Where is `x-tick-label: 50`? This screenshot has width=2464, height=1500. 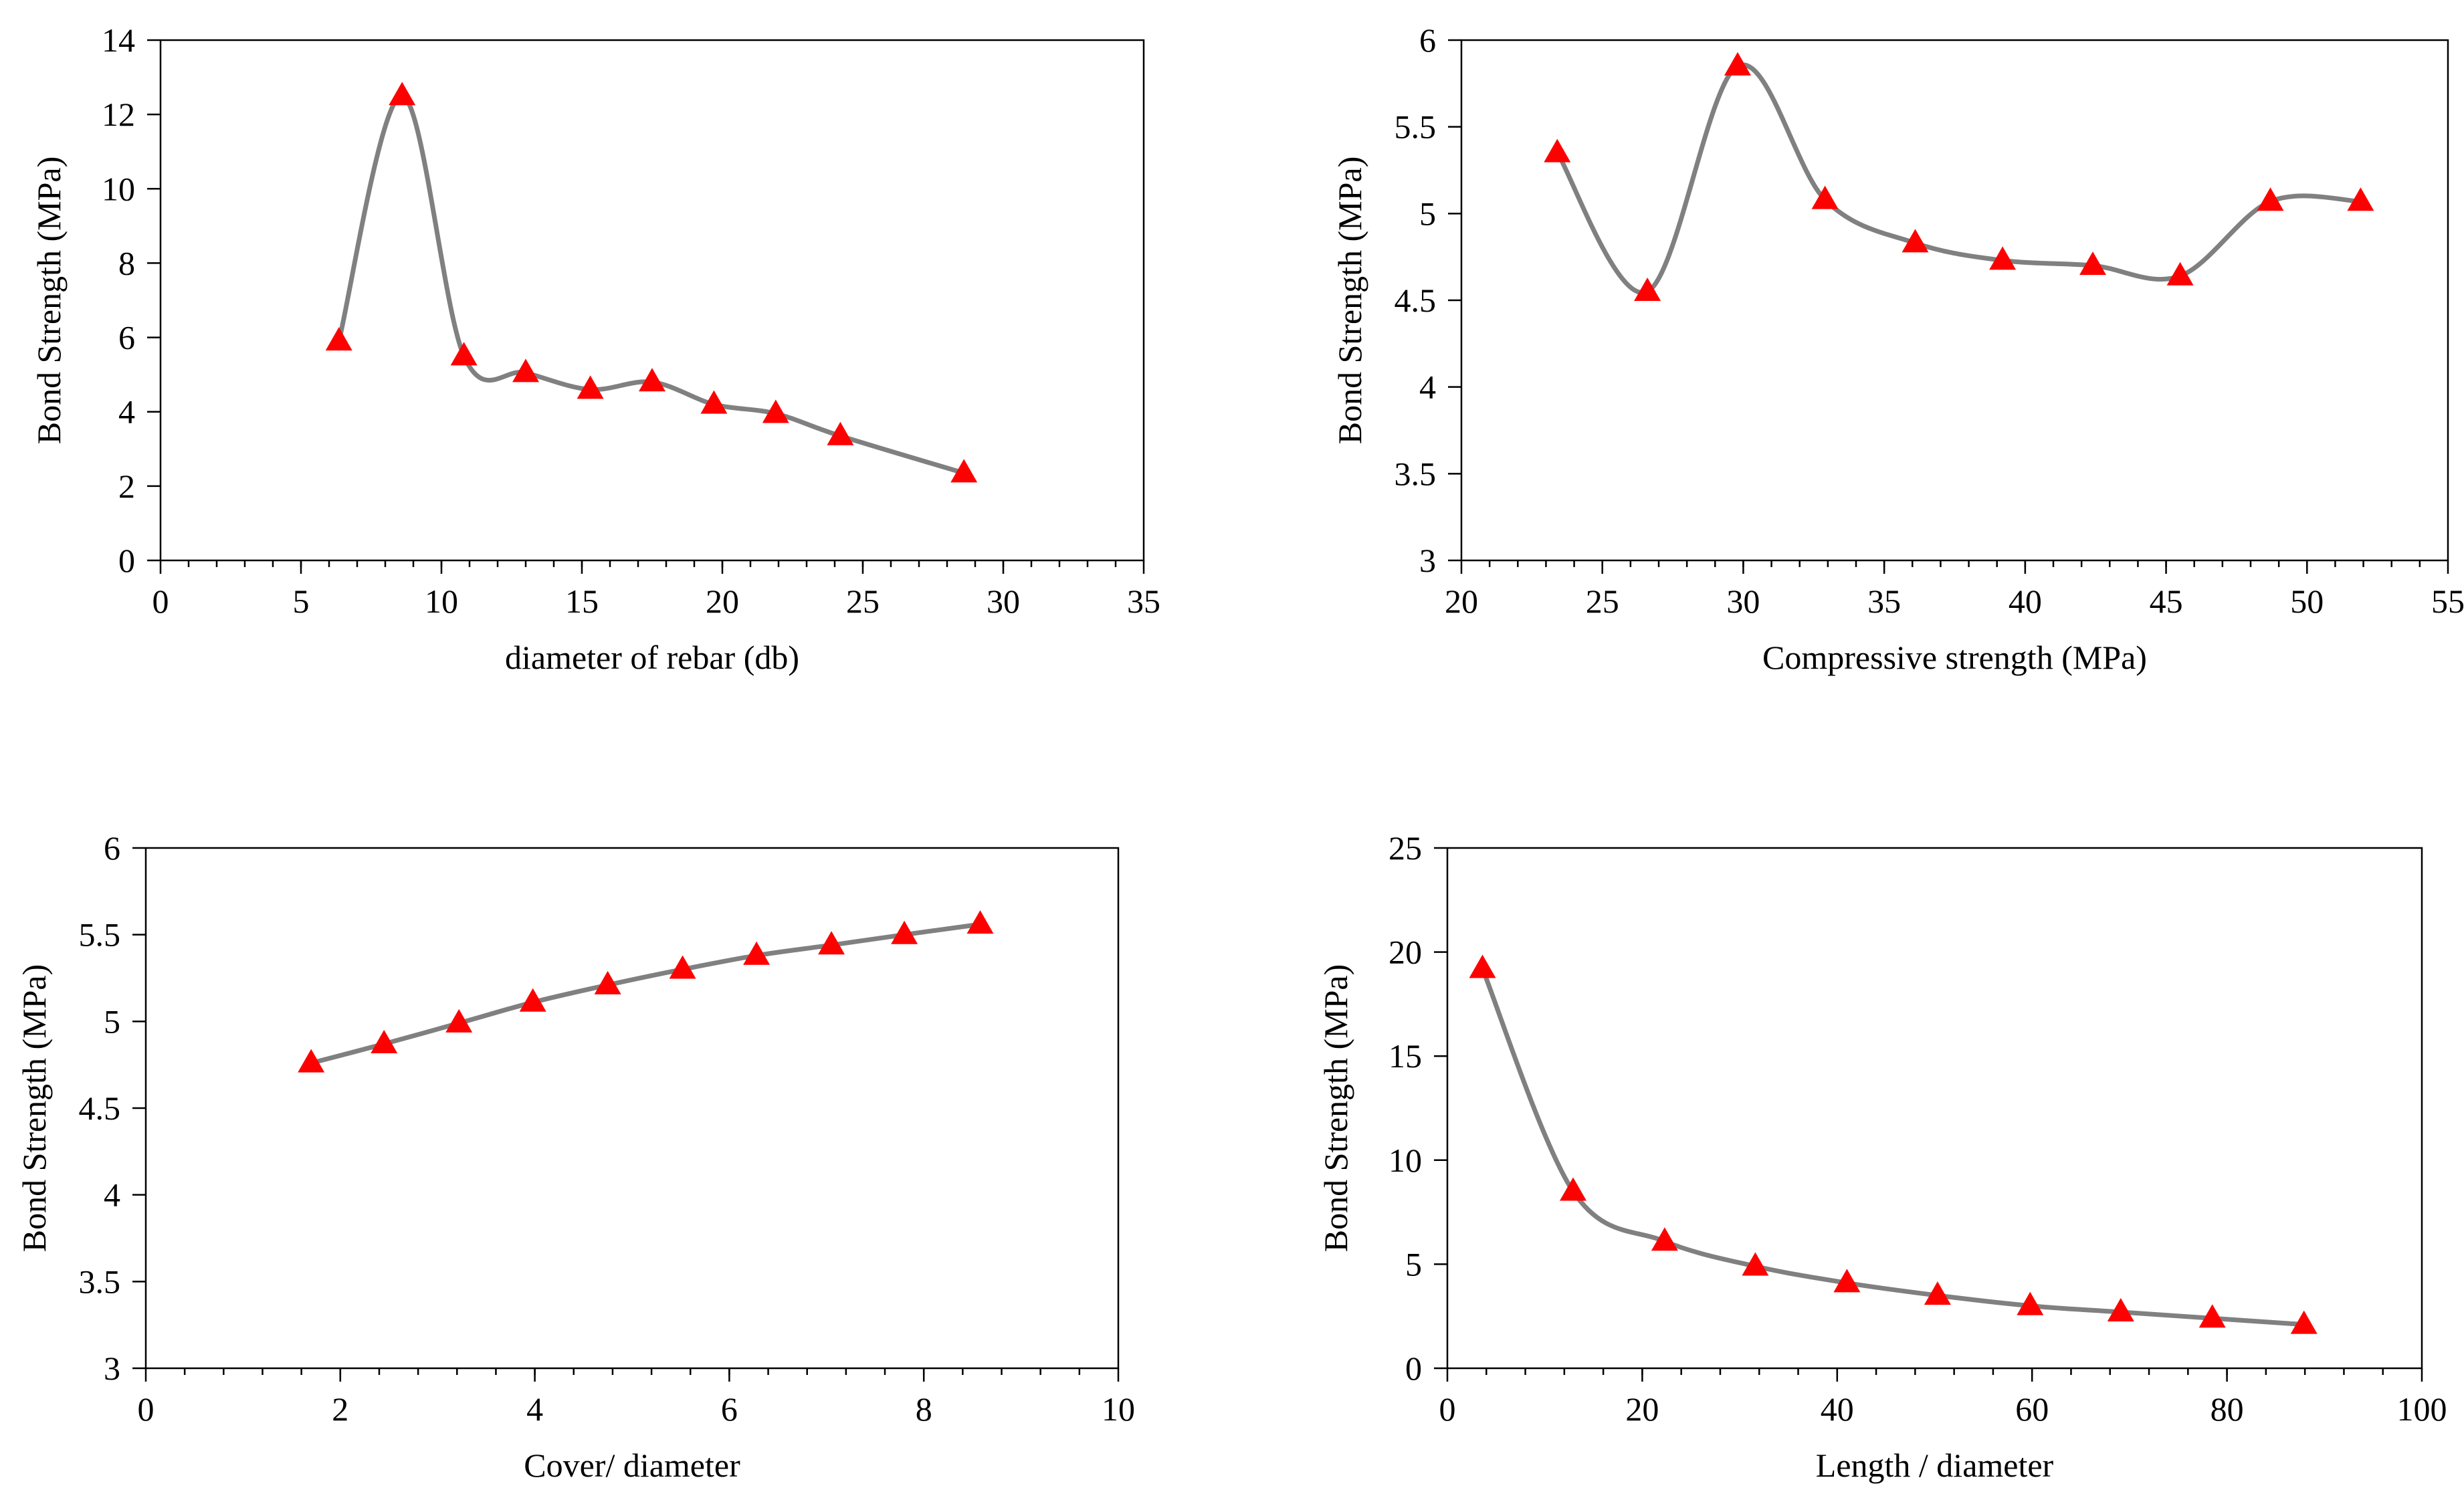
x-tick-label: 50 is located at coordinates (2307, 601).